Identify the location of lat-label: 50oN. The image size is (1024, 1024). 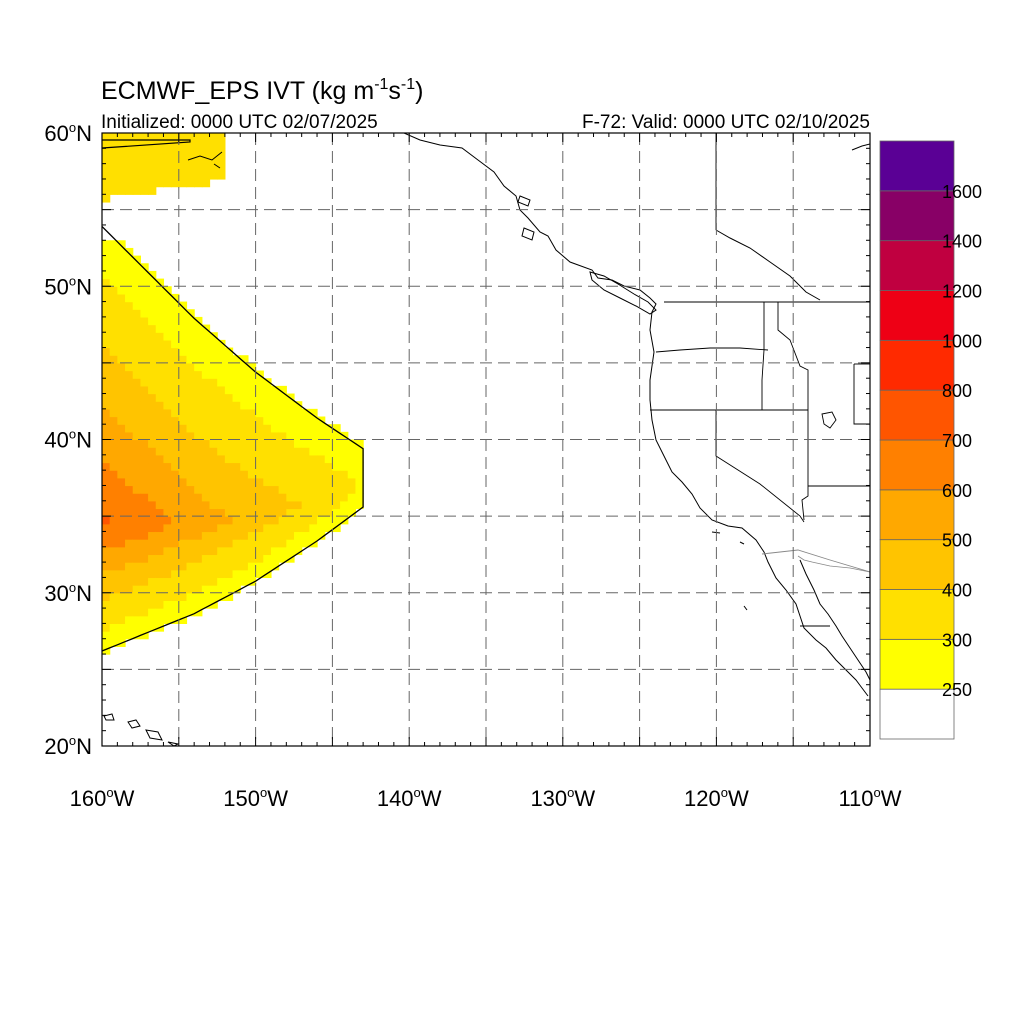
(68, 286).